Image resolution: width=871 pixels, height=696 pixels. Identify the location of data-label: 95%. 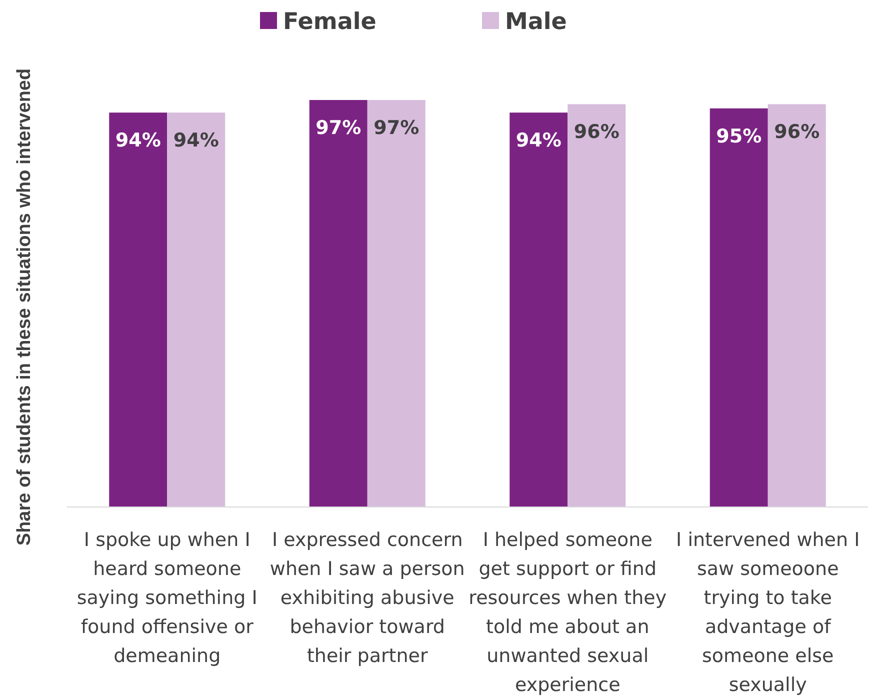
(739, 136).